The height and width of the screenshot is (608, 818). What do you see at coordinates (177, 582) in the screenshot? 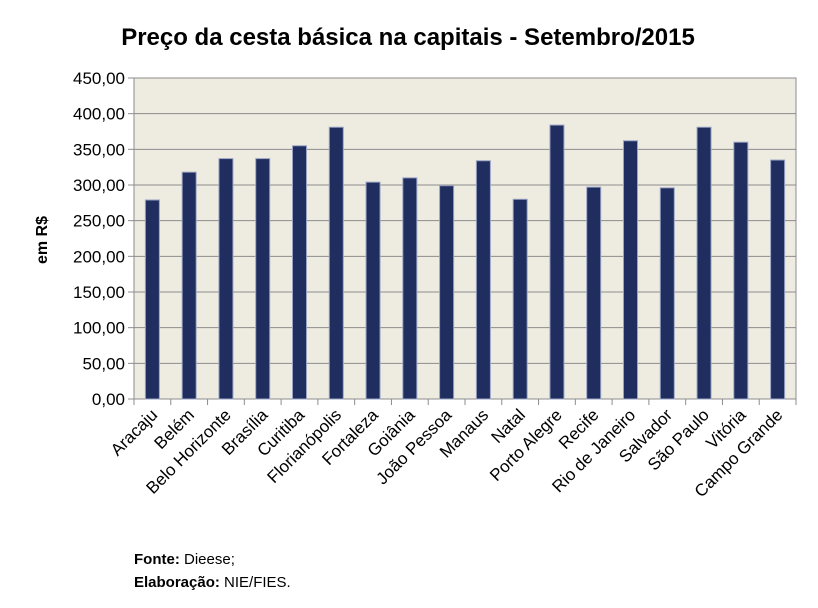
I see `credit-label: Elaboração:` at bounding box center [177, 582].